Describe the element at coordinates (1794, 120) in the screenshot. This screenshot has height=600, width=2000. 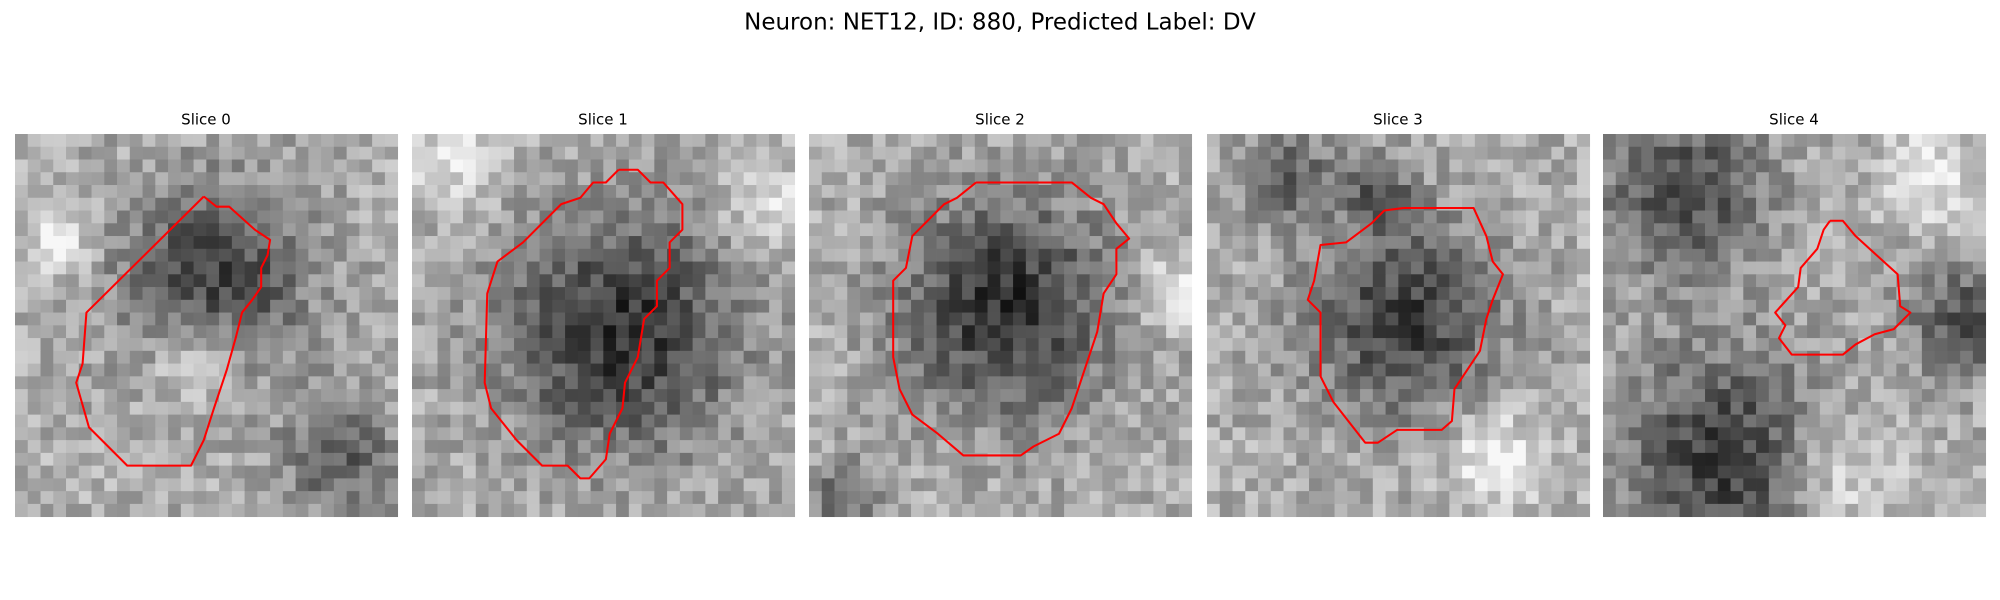
I see `panel-title: Slice 4` at that location.